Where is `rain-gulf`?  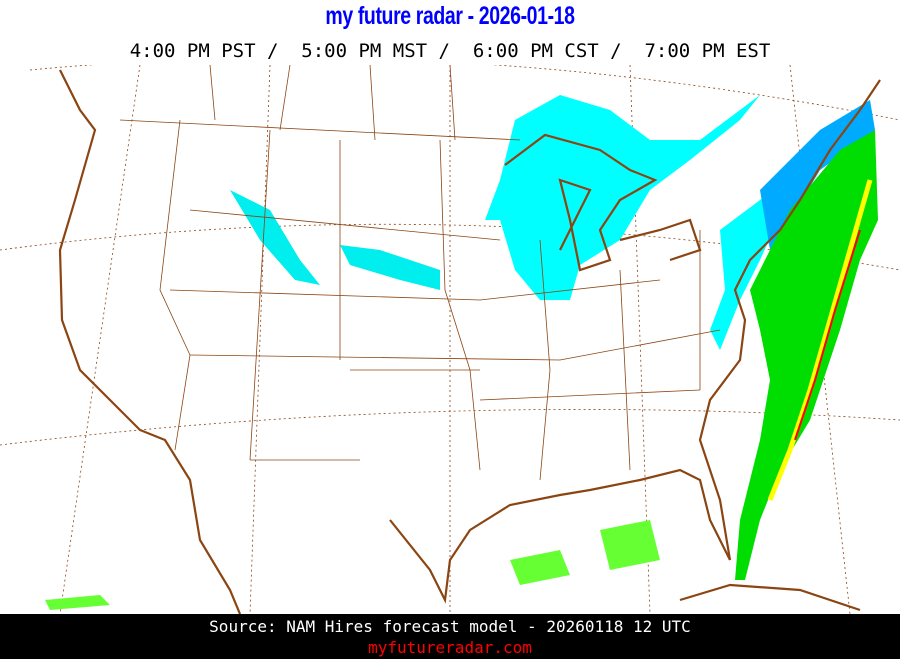
rain-gulf is located at coordinates (352, 565).